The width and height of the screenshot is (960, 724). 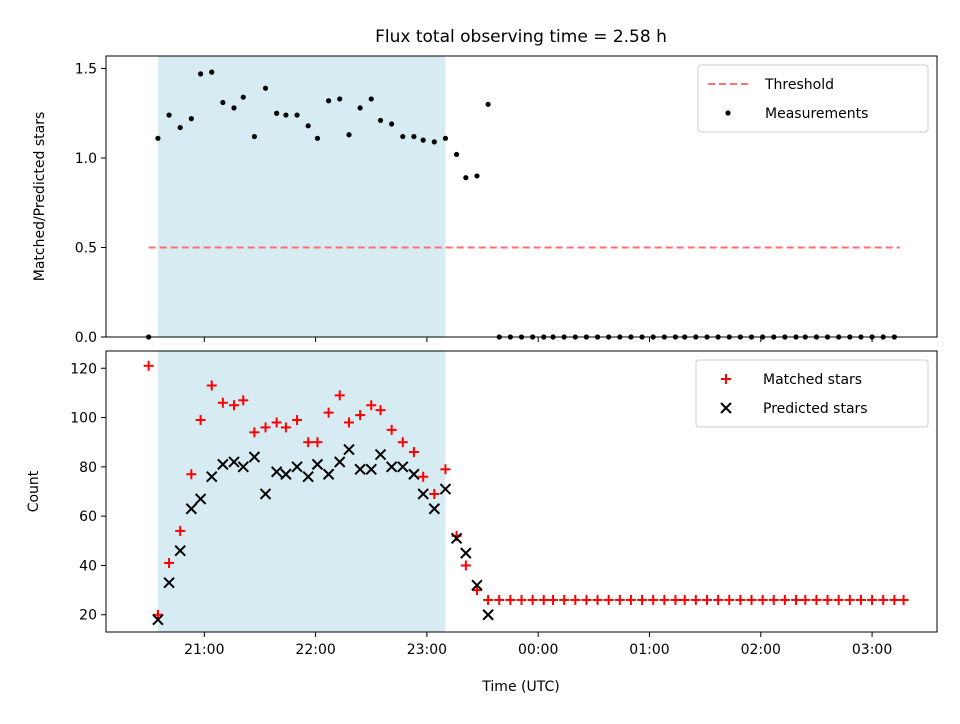 What do you see at coordinates (315, 650) in the screenshot?
I see `x-tick-label: 22:00` at bounding box center [315, 650].